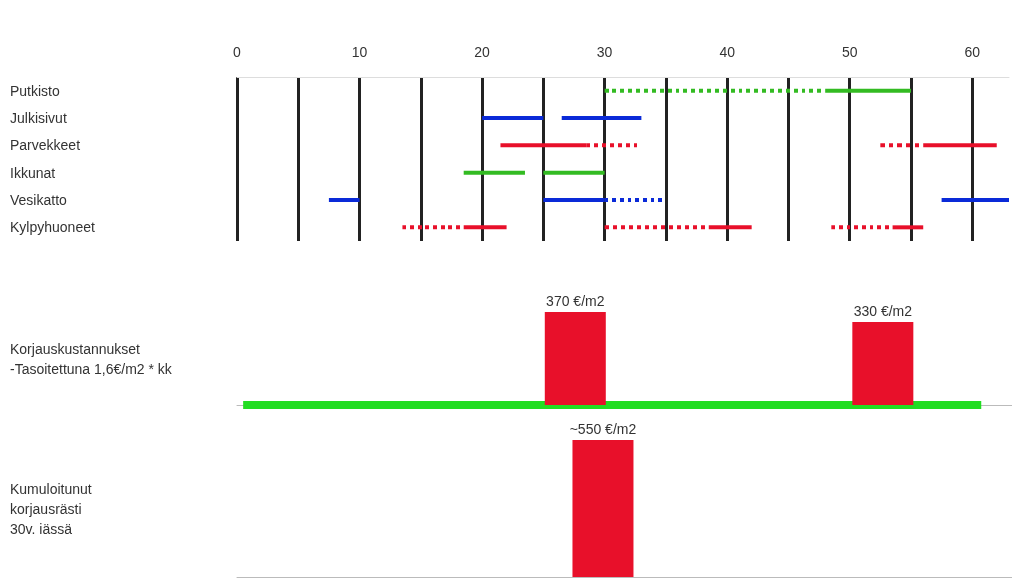 This screenshot has height=579, width=1012. Describe the element at coordinates (849, 52) in the screenshot. I see `x-tick-label: 50` at that location.